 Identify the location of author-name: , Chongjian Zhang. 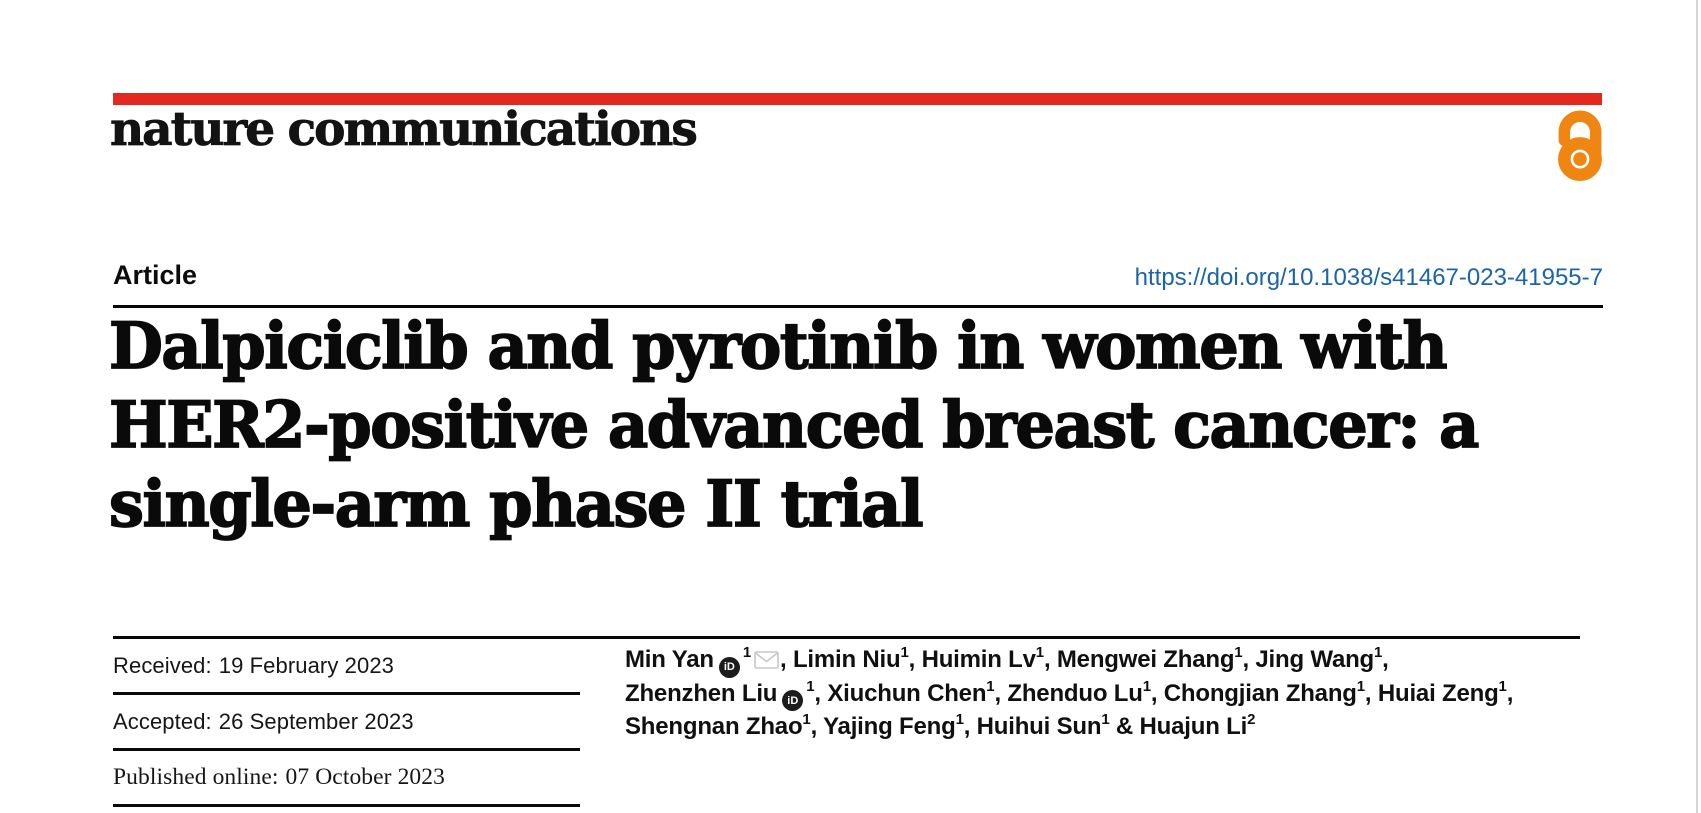
(1253, 693).